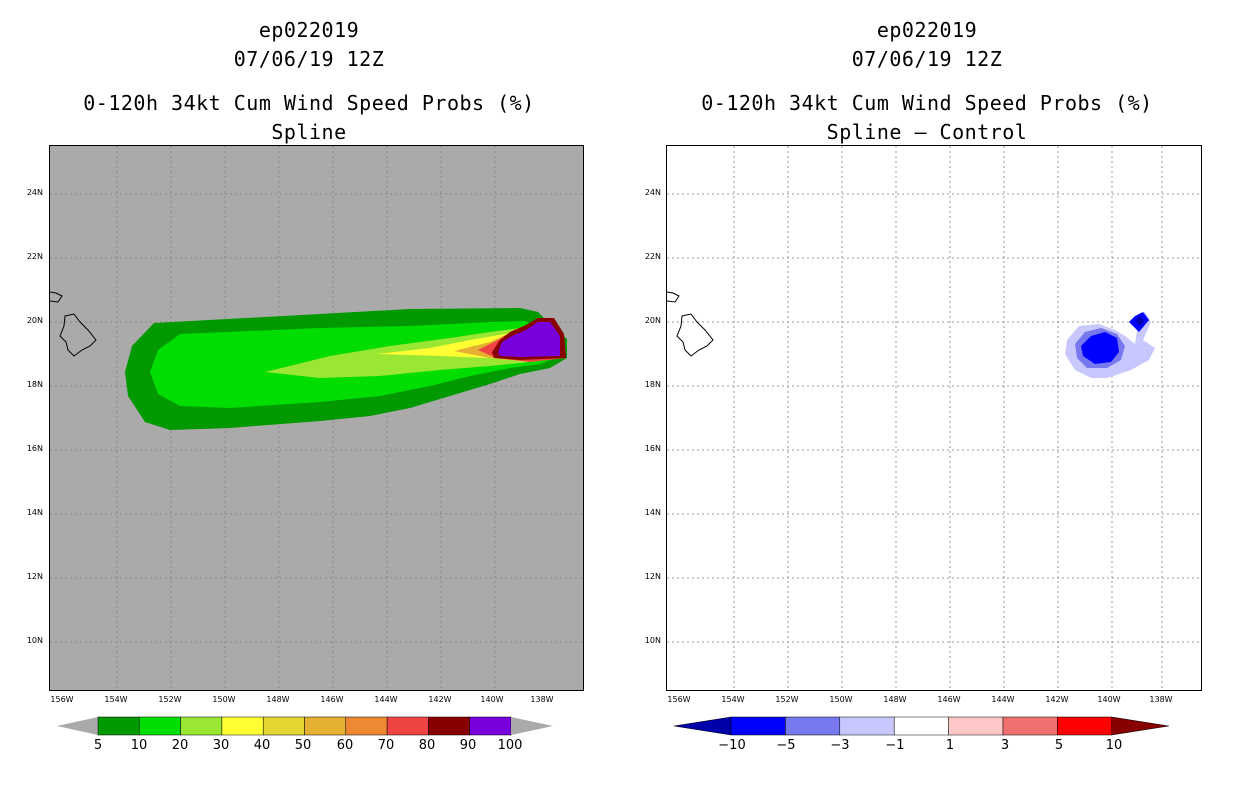  I want to click on left-lon-label: 148W, so click(278, 699).